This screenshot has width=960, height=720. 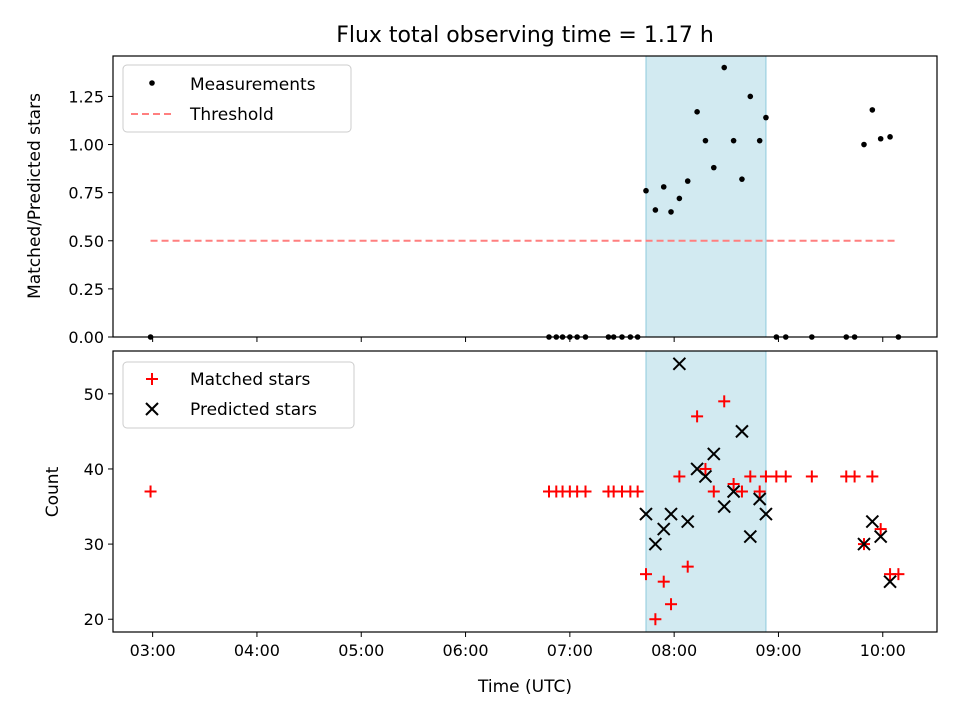 I want to click on bottom-y-label: Count, so click(x=53, y=491).